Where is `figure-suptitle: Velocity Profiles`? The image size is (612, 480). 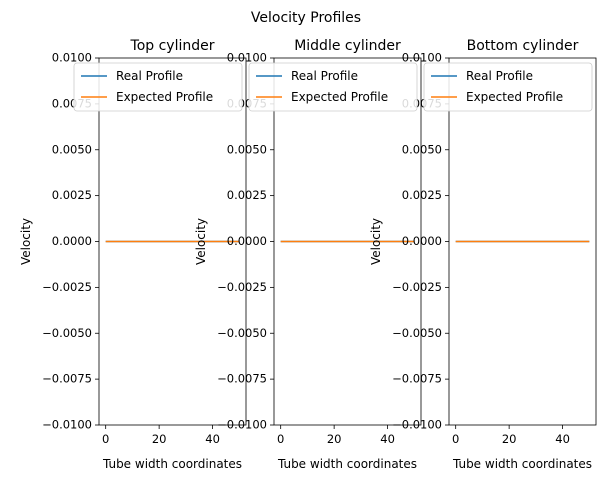 figure-suptitle: Velocity Profiles is located at coordinates (306, 18).